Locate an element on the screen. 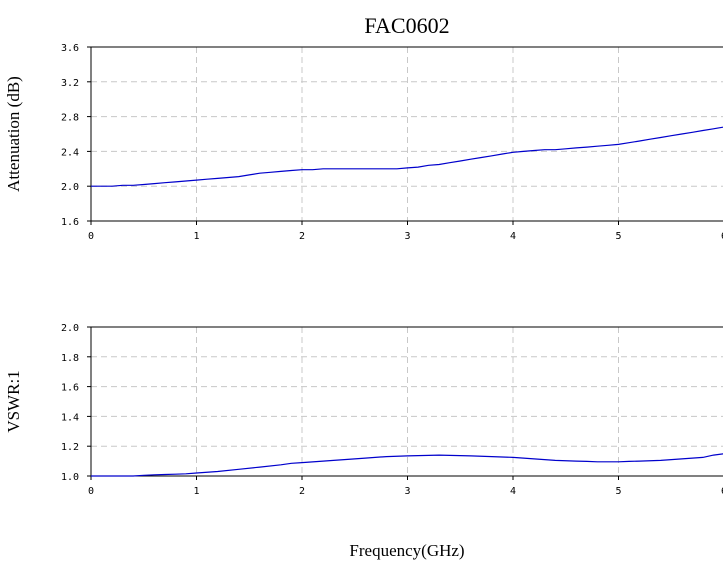 Image resolution: width=723 pixels, height=563 pixels. y-axis-title: VSWR:1 is located at coordinates (13, 401).